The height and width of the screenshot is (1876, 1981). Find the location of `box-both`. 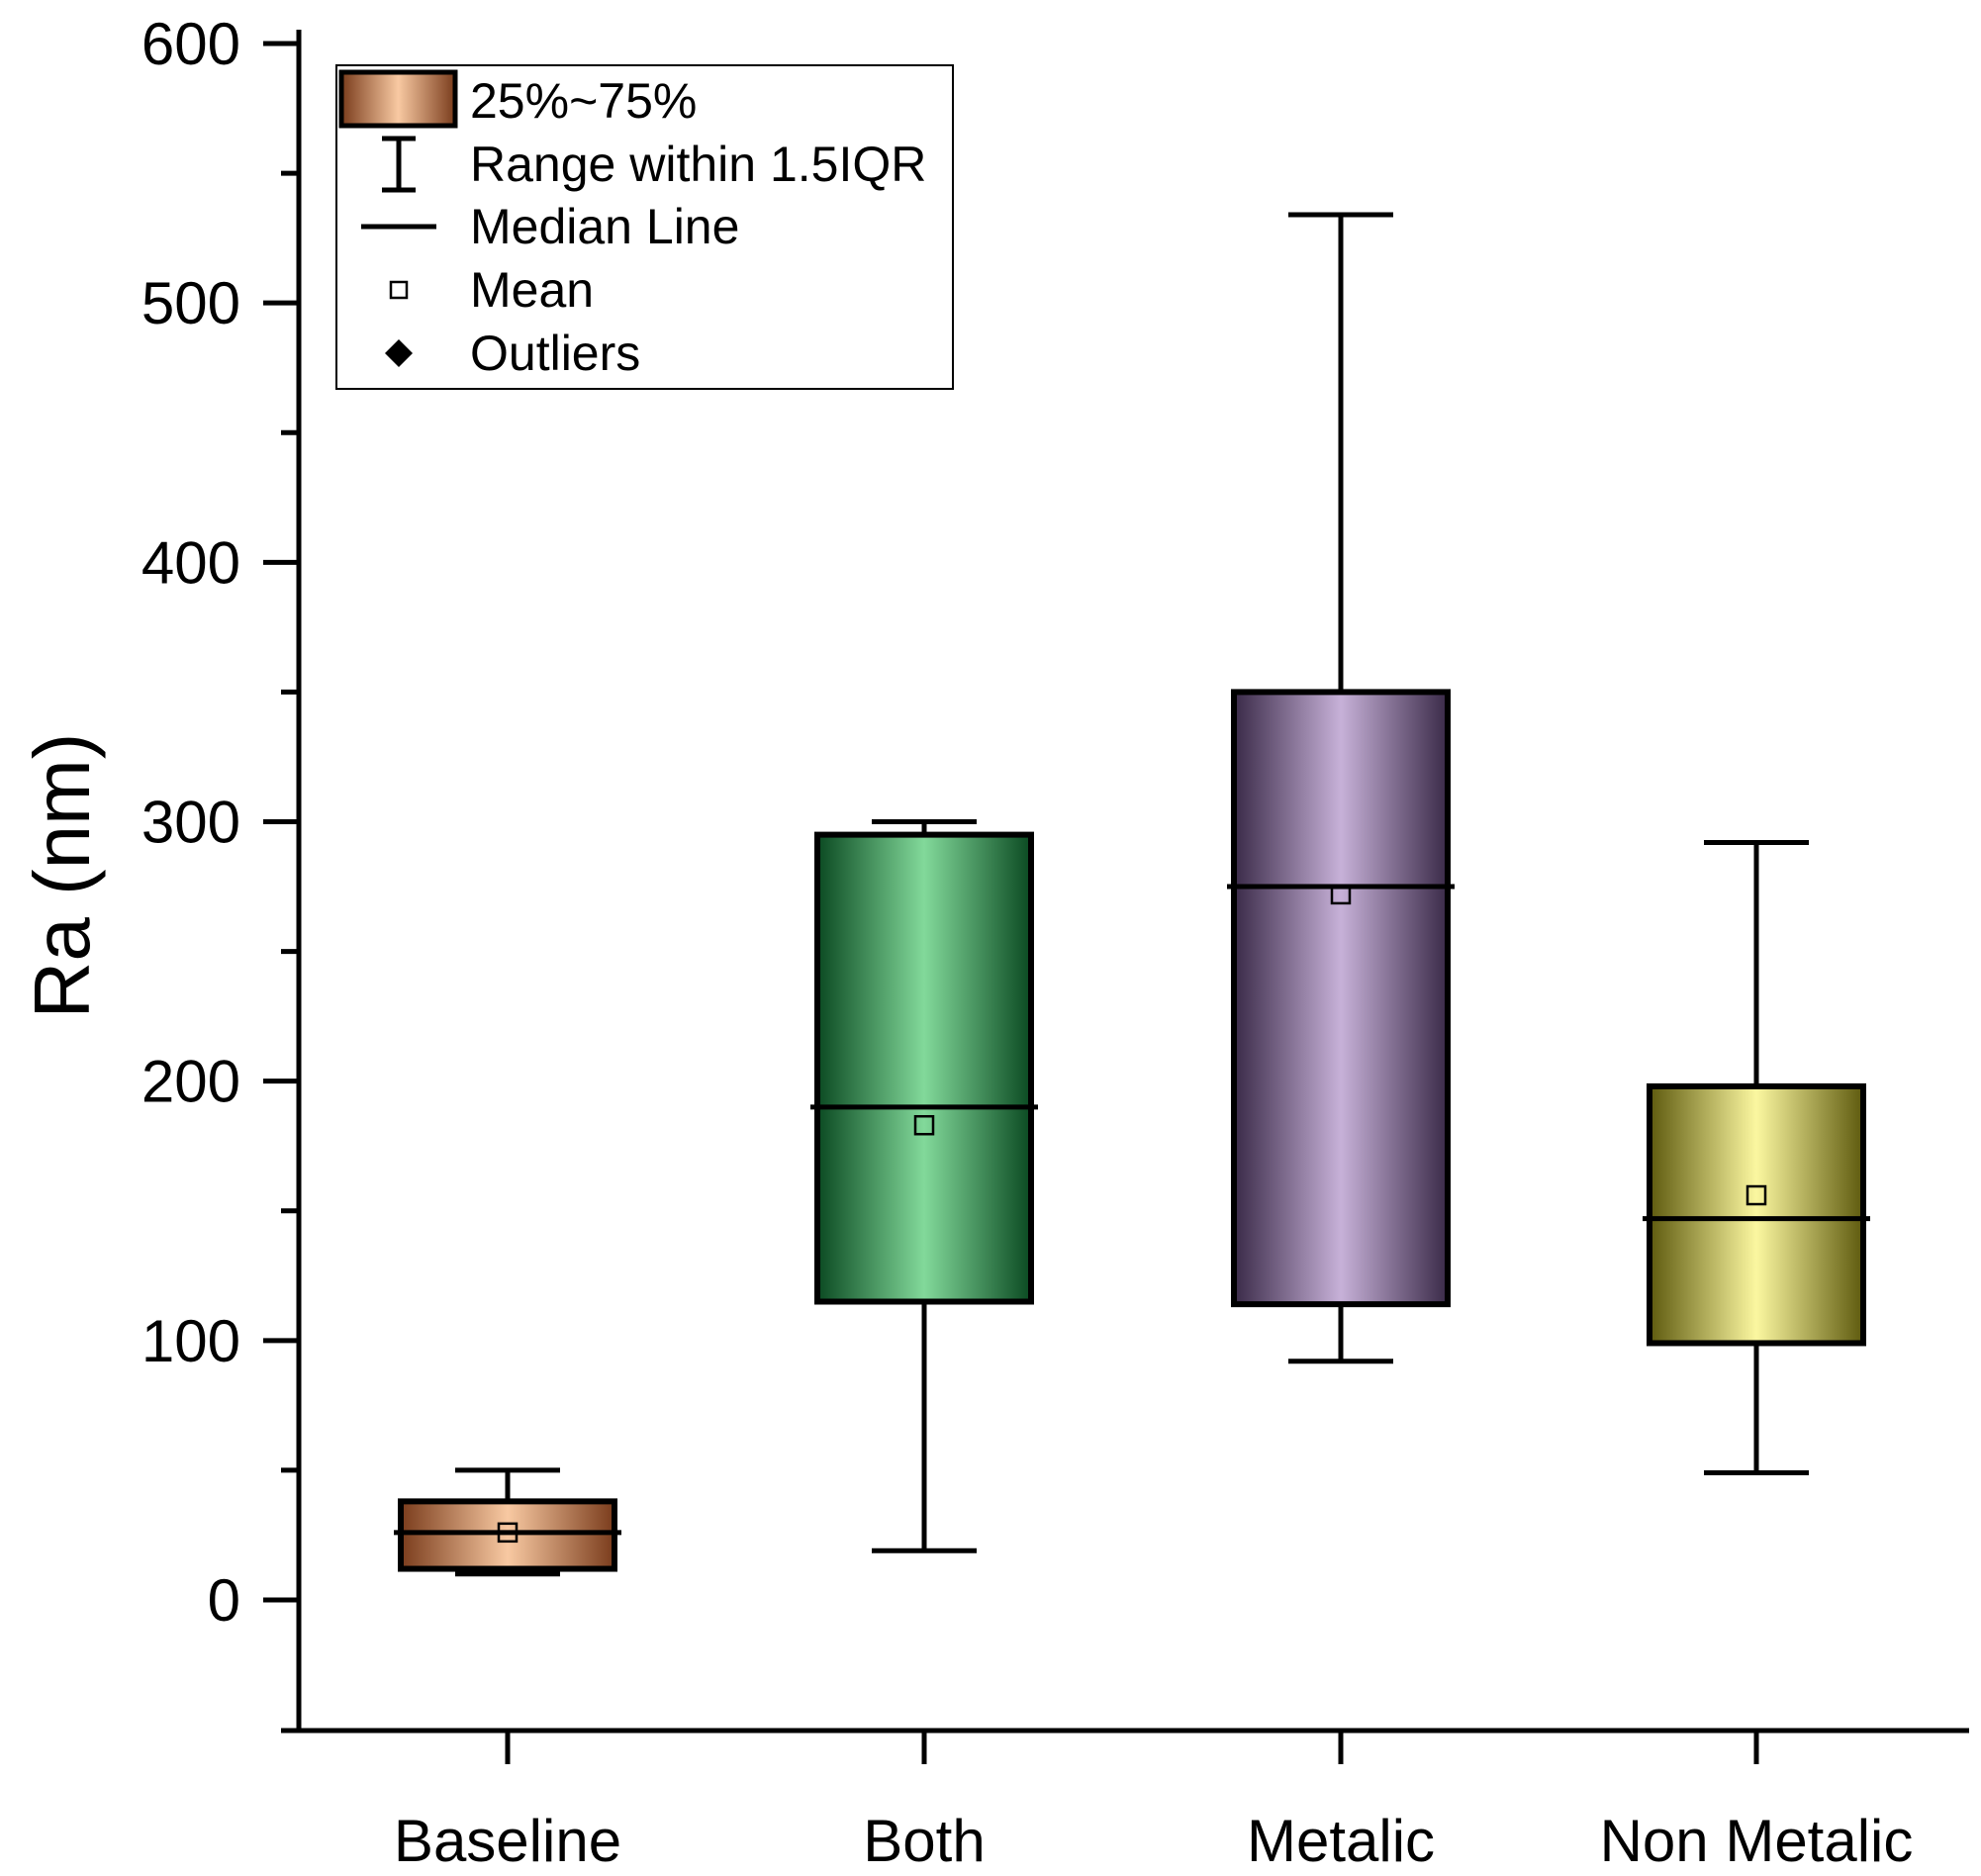

box-both is located at coordinates (924, 1186).